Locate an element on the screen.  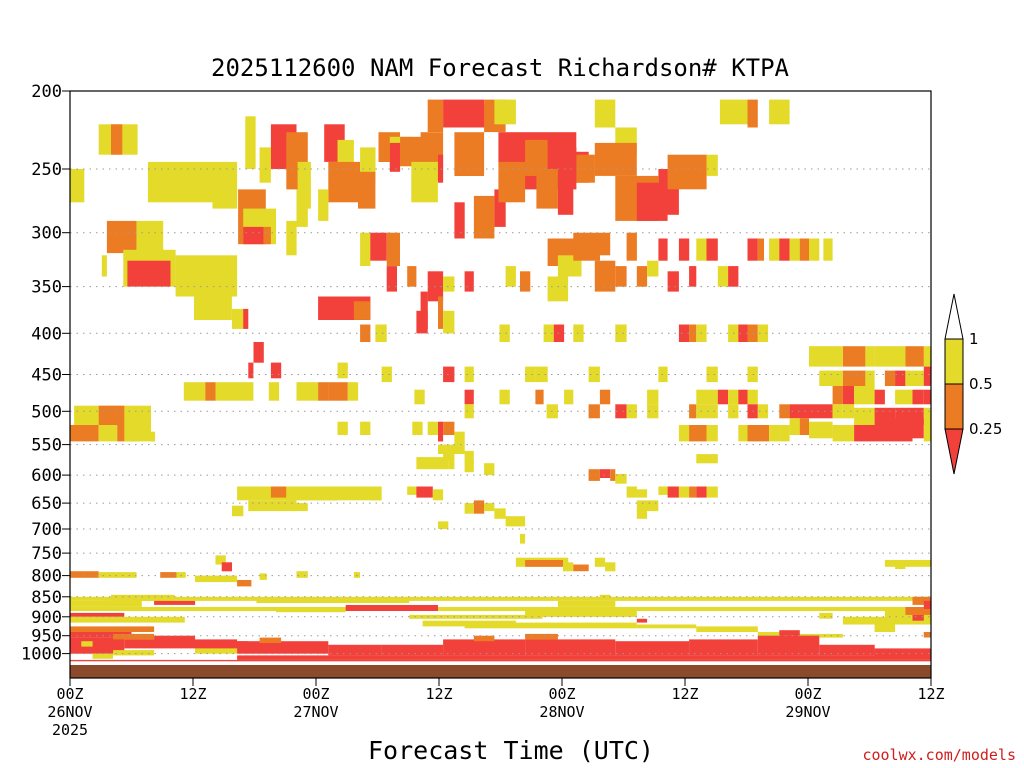
colorbar: 1 0.5 0.25 is located at coordinates (973, 384).